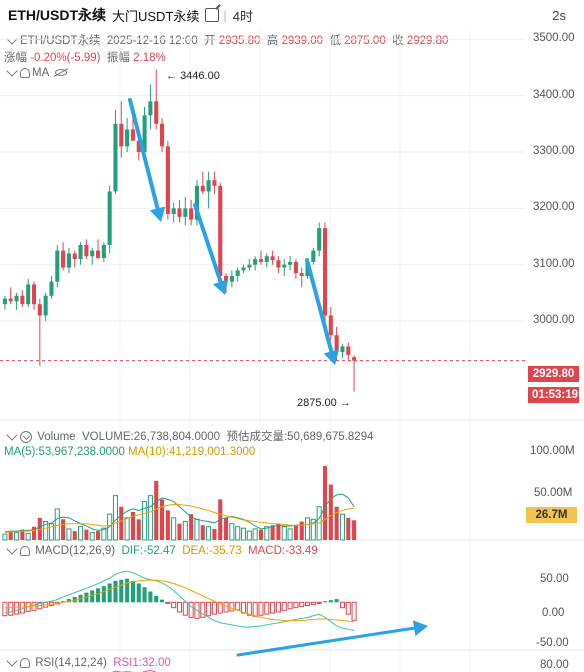 The image size is (584, 672). Describe the element at coordinates (26, 436) in the screenshot. I see `volume-settings-icon` at that location.